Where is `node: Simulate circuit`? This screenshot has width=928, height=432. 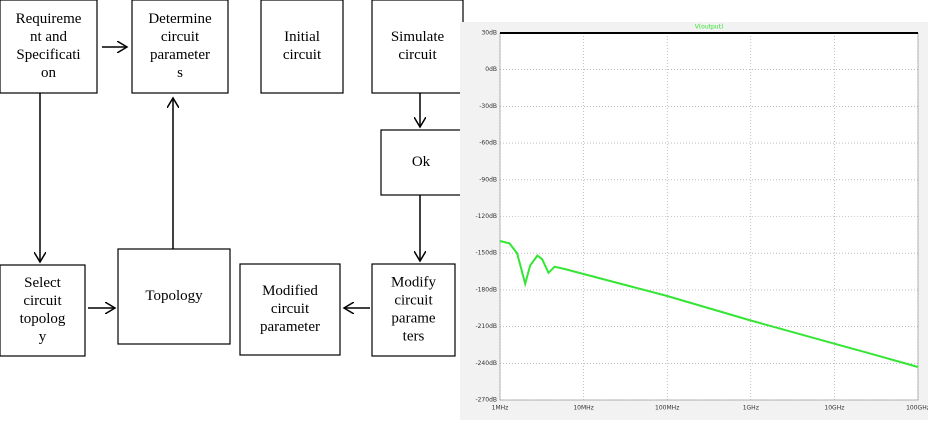 node: Simulate circuit is located at coordinates (417, 47).